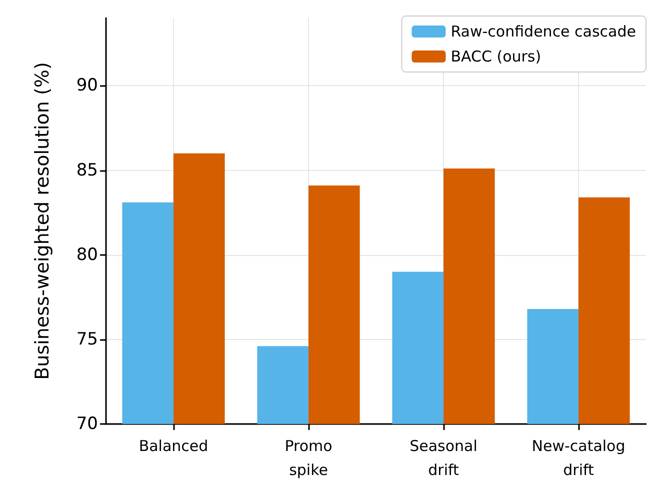 This screenshot has width=662, height=497. I want to click on y-tick-label: 90, so click(87, 86).